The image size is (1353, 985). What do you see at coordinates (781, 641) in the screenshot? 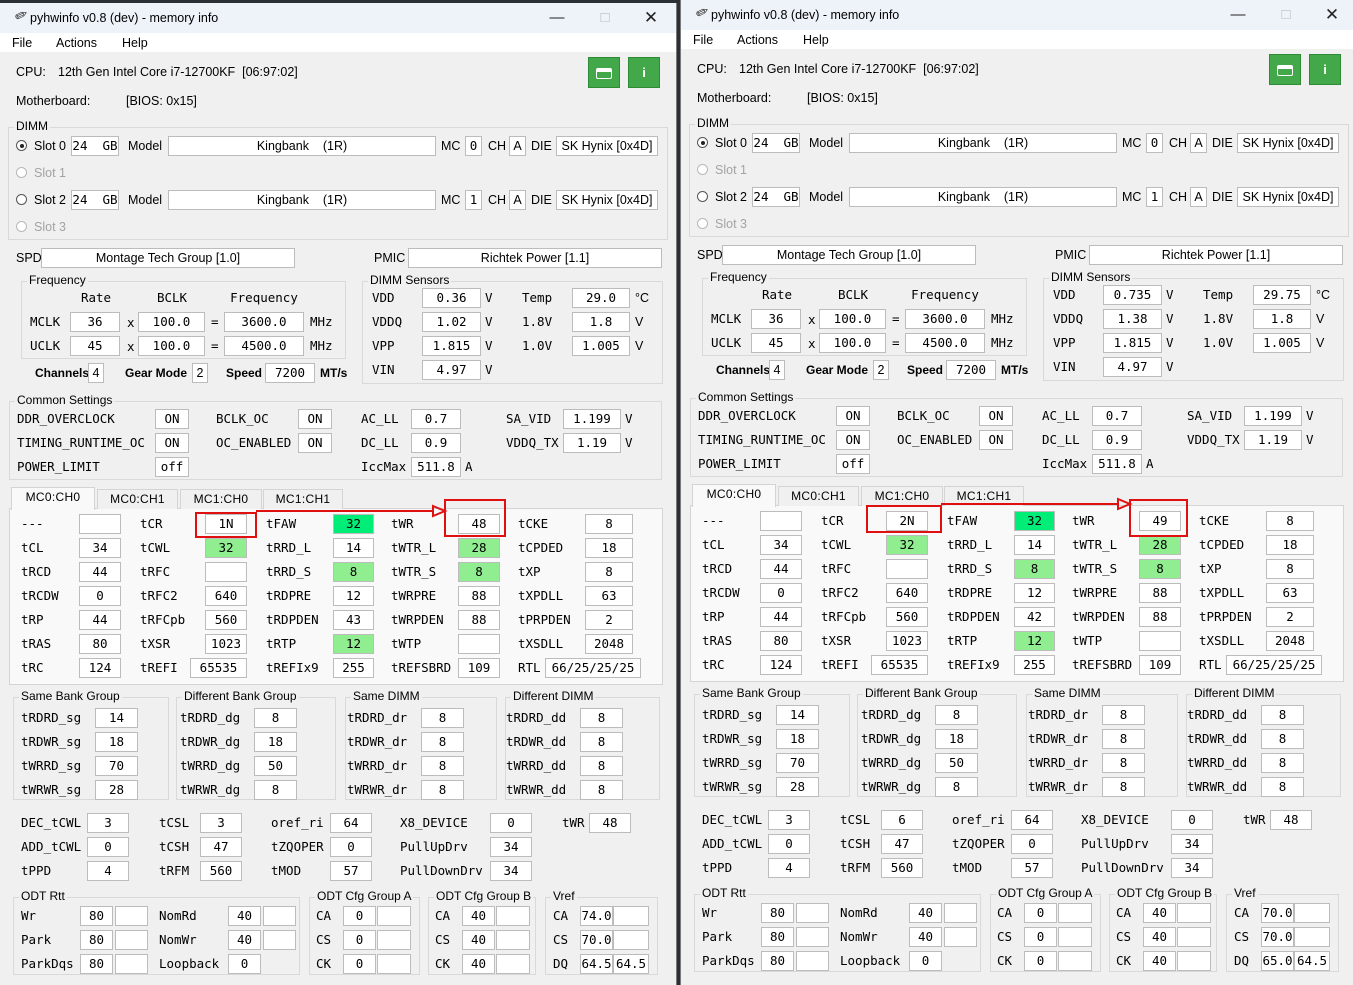
I see `timing-value: 80` at bounding box center [781, 641].